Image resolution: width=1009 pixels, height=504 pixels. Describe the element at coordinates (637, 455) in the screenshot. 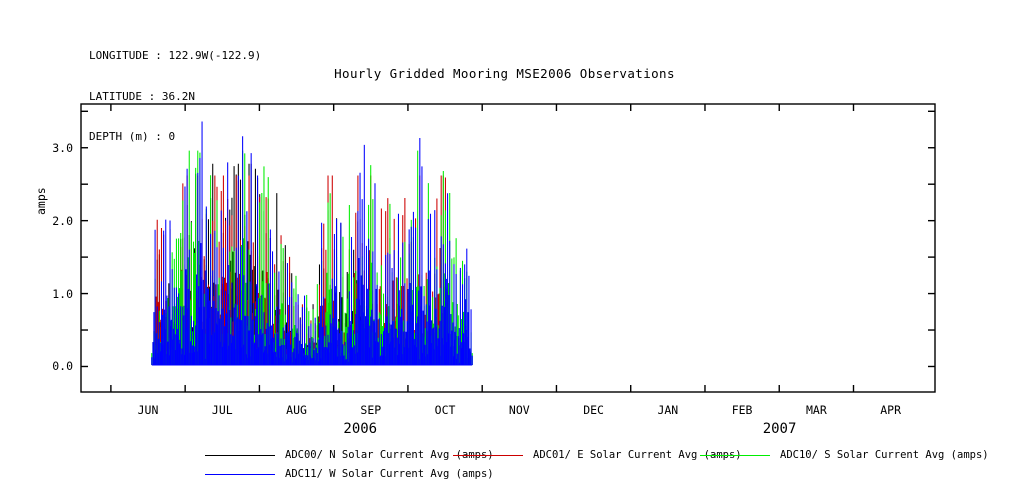

I see `legend-label: ADC01/ E Solar Current Avg (amps)` at that location.